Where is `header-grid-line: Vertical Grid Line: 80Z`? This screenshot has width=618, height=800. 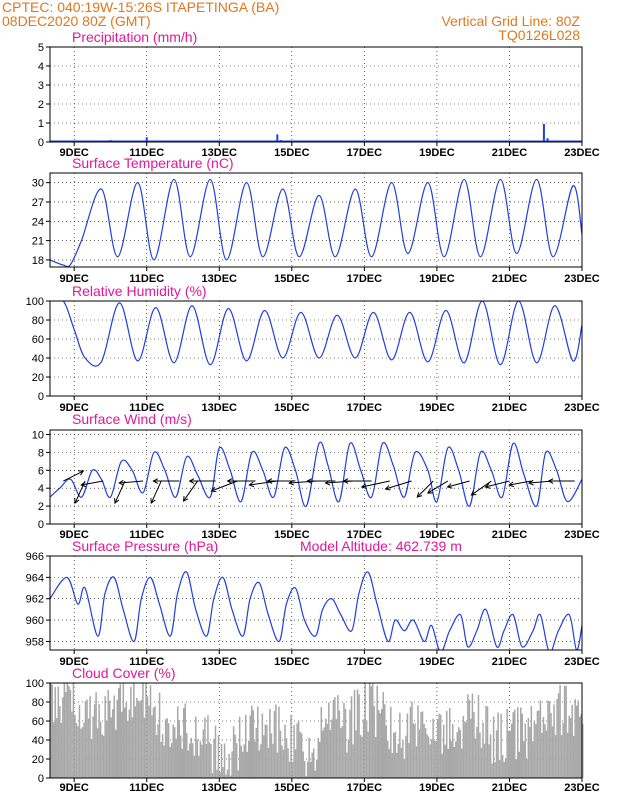
header-grid-line: Vertical Grid Line: 80Z is located at coordinates (510, 21).